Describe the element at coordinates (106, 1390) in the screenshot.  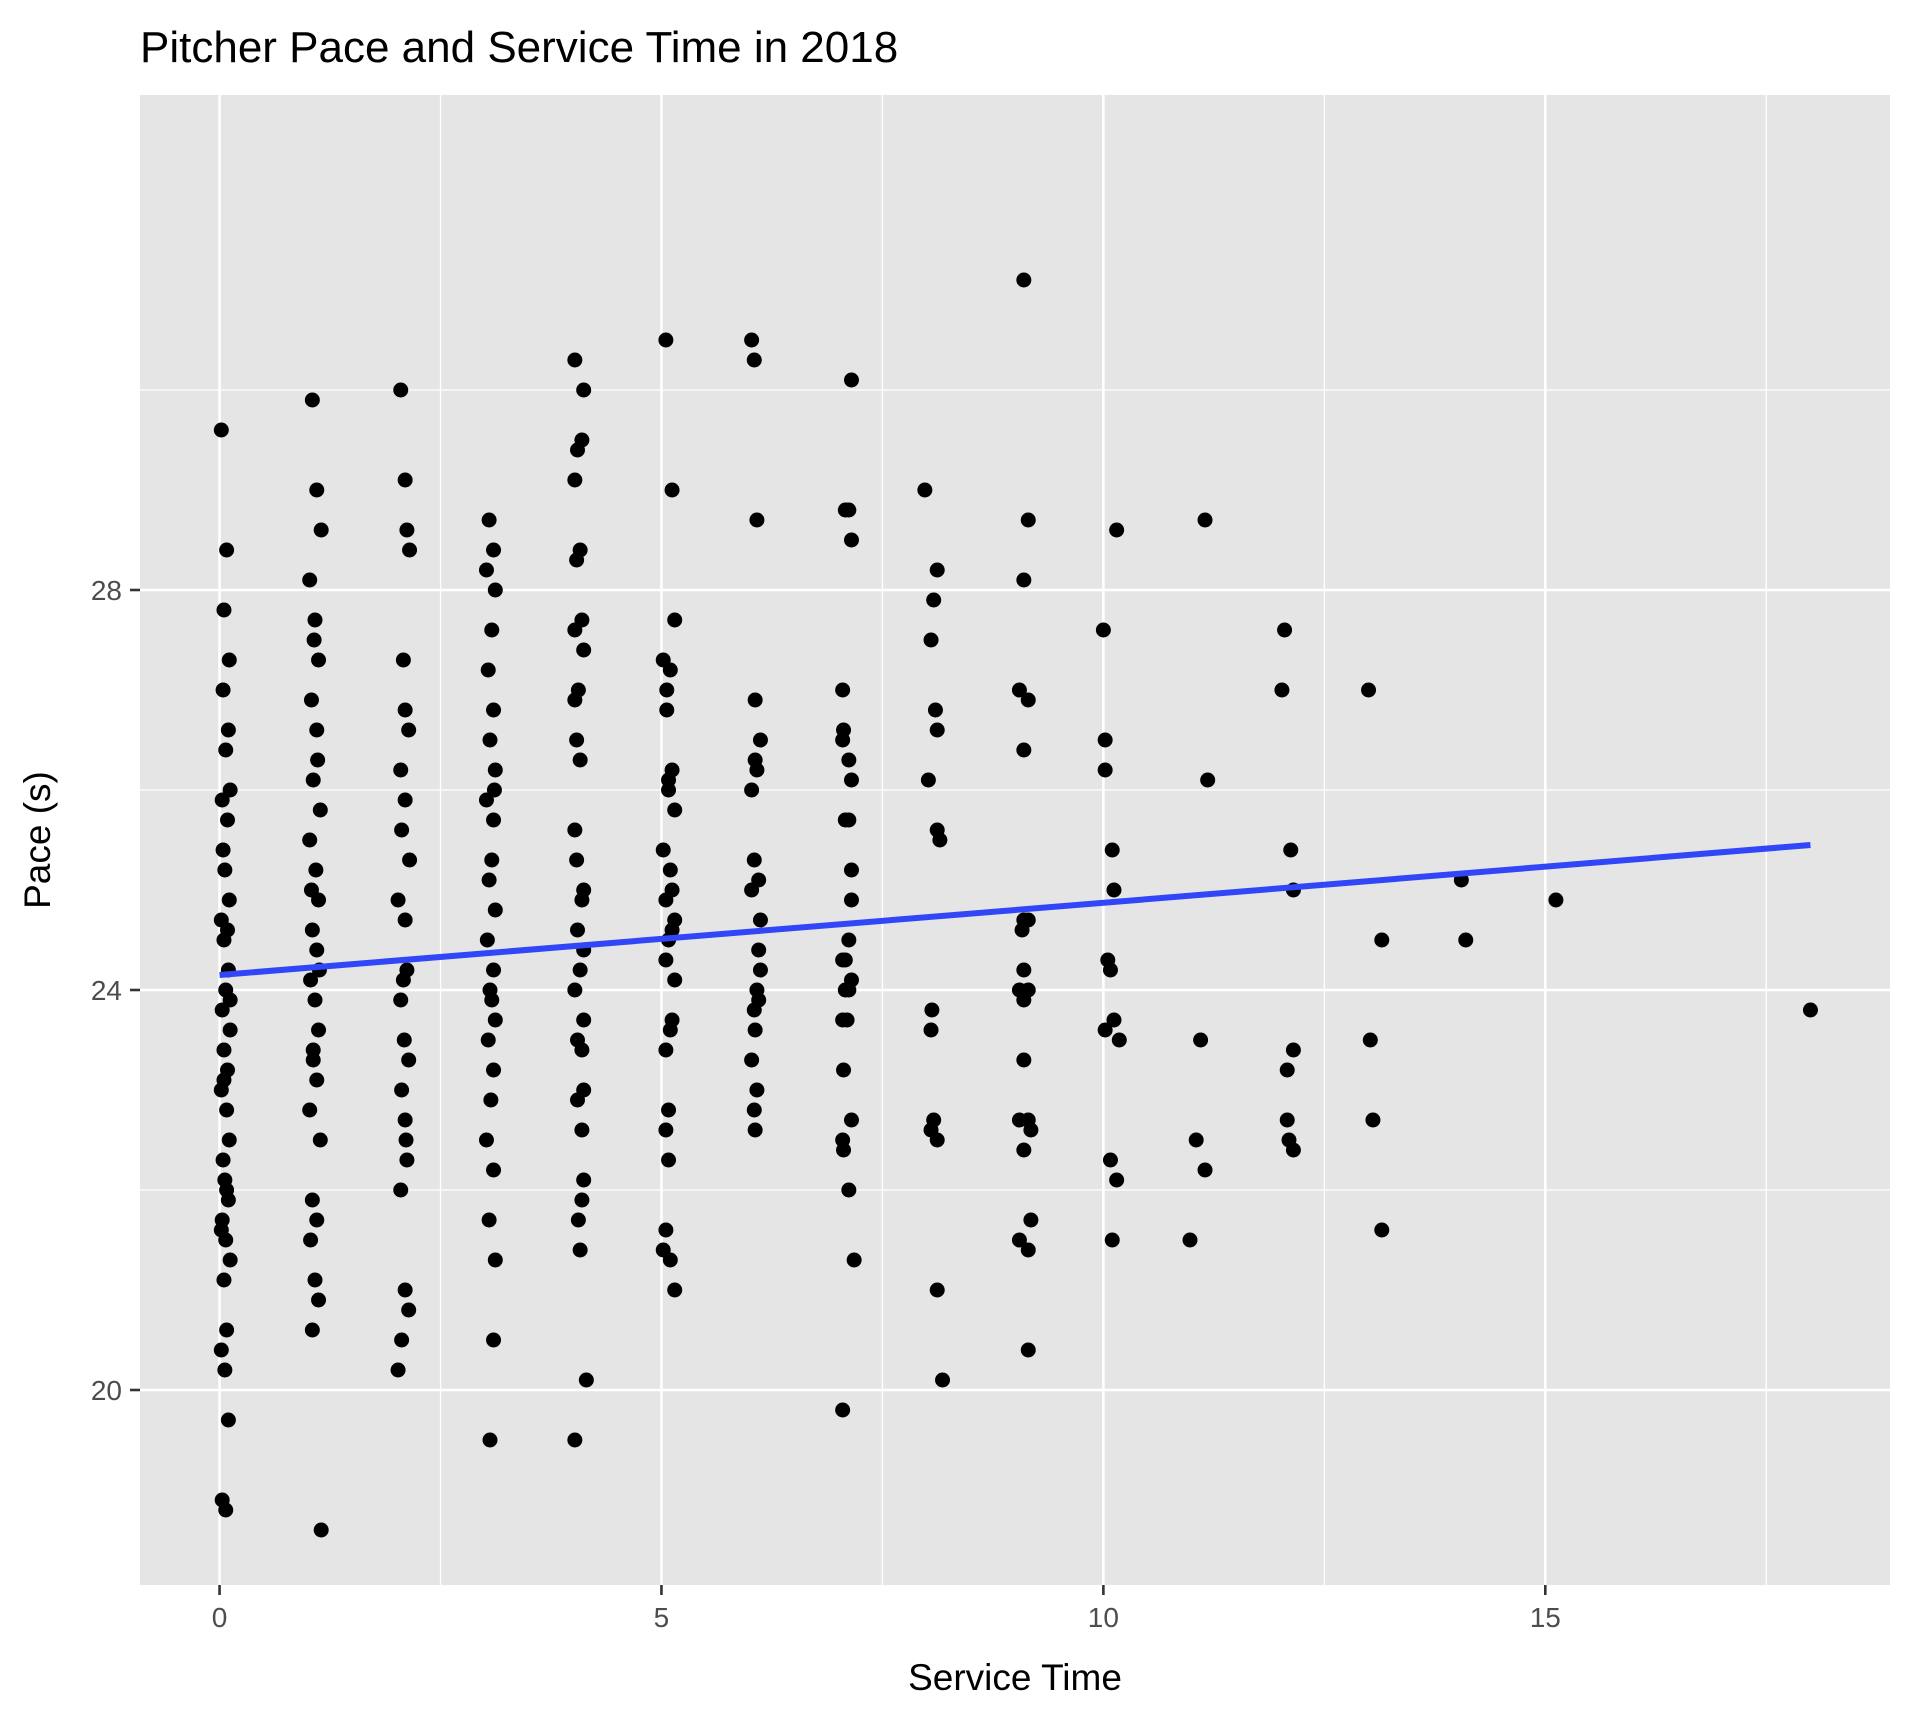
I see `y-tick-label: 20` at that location.